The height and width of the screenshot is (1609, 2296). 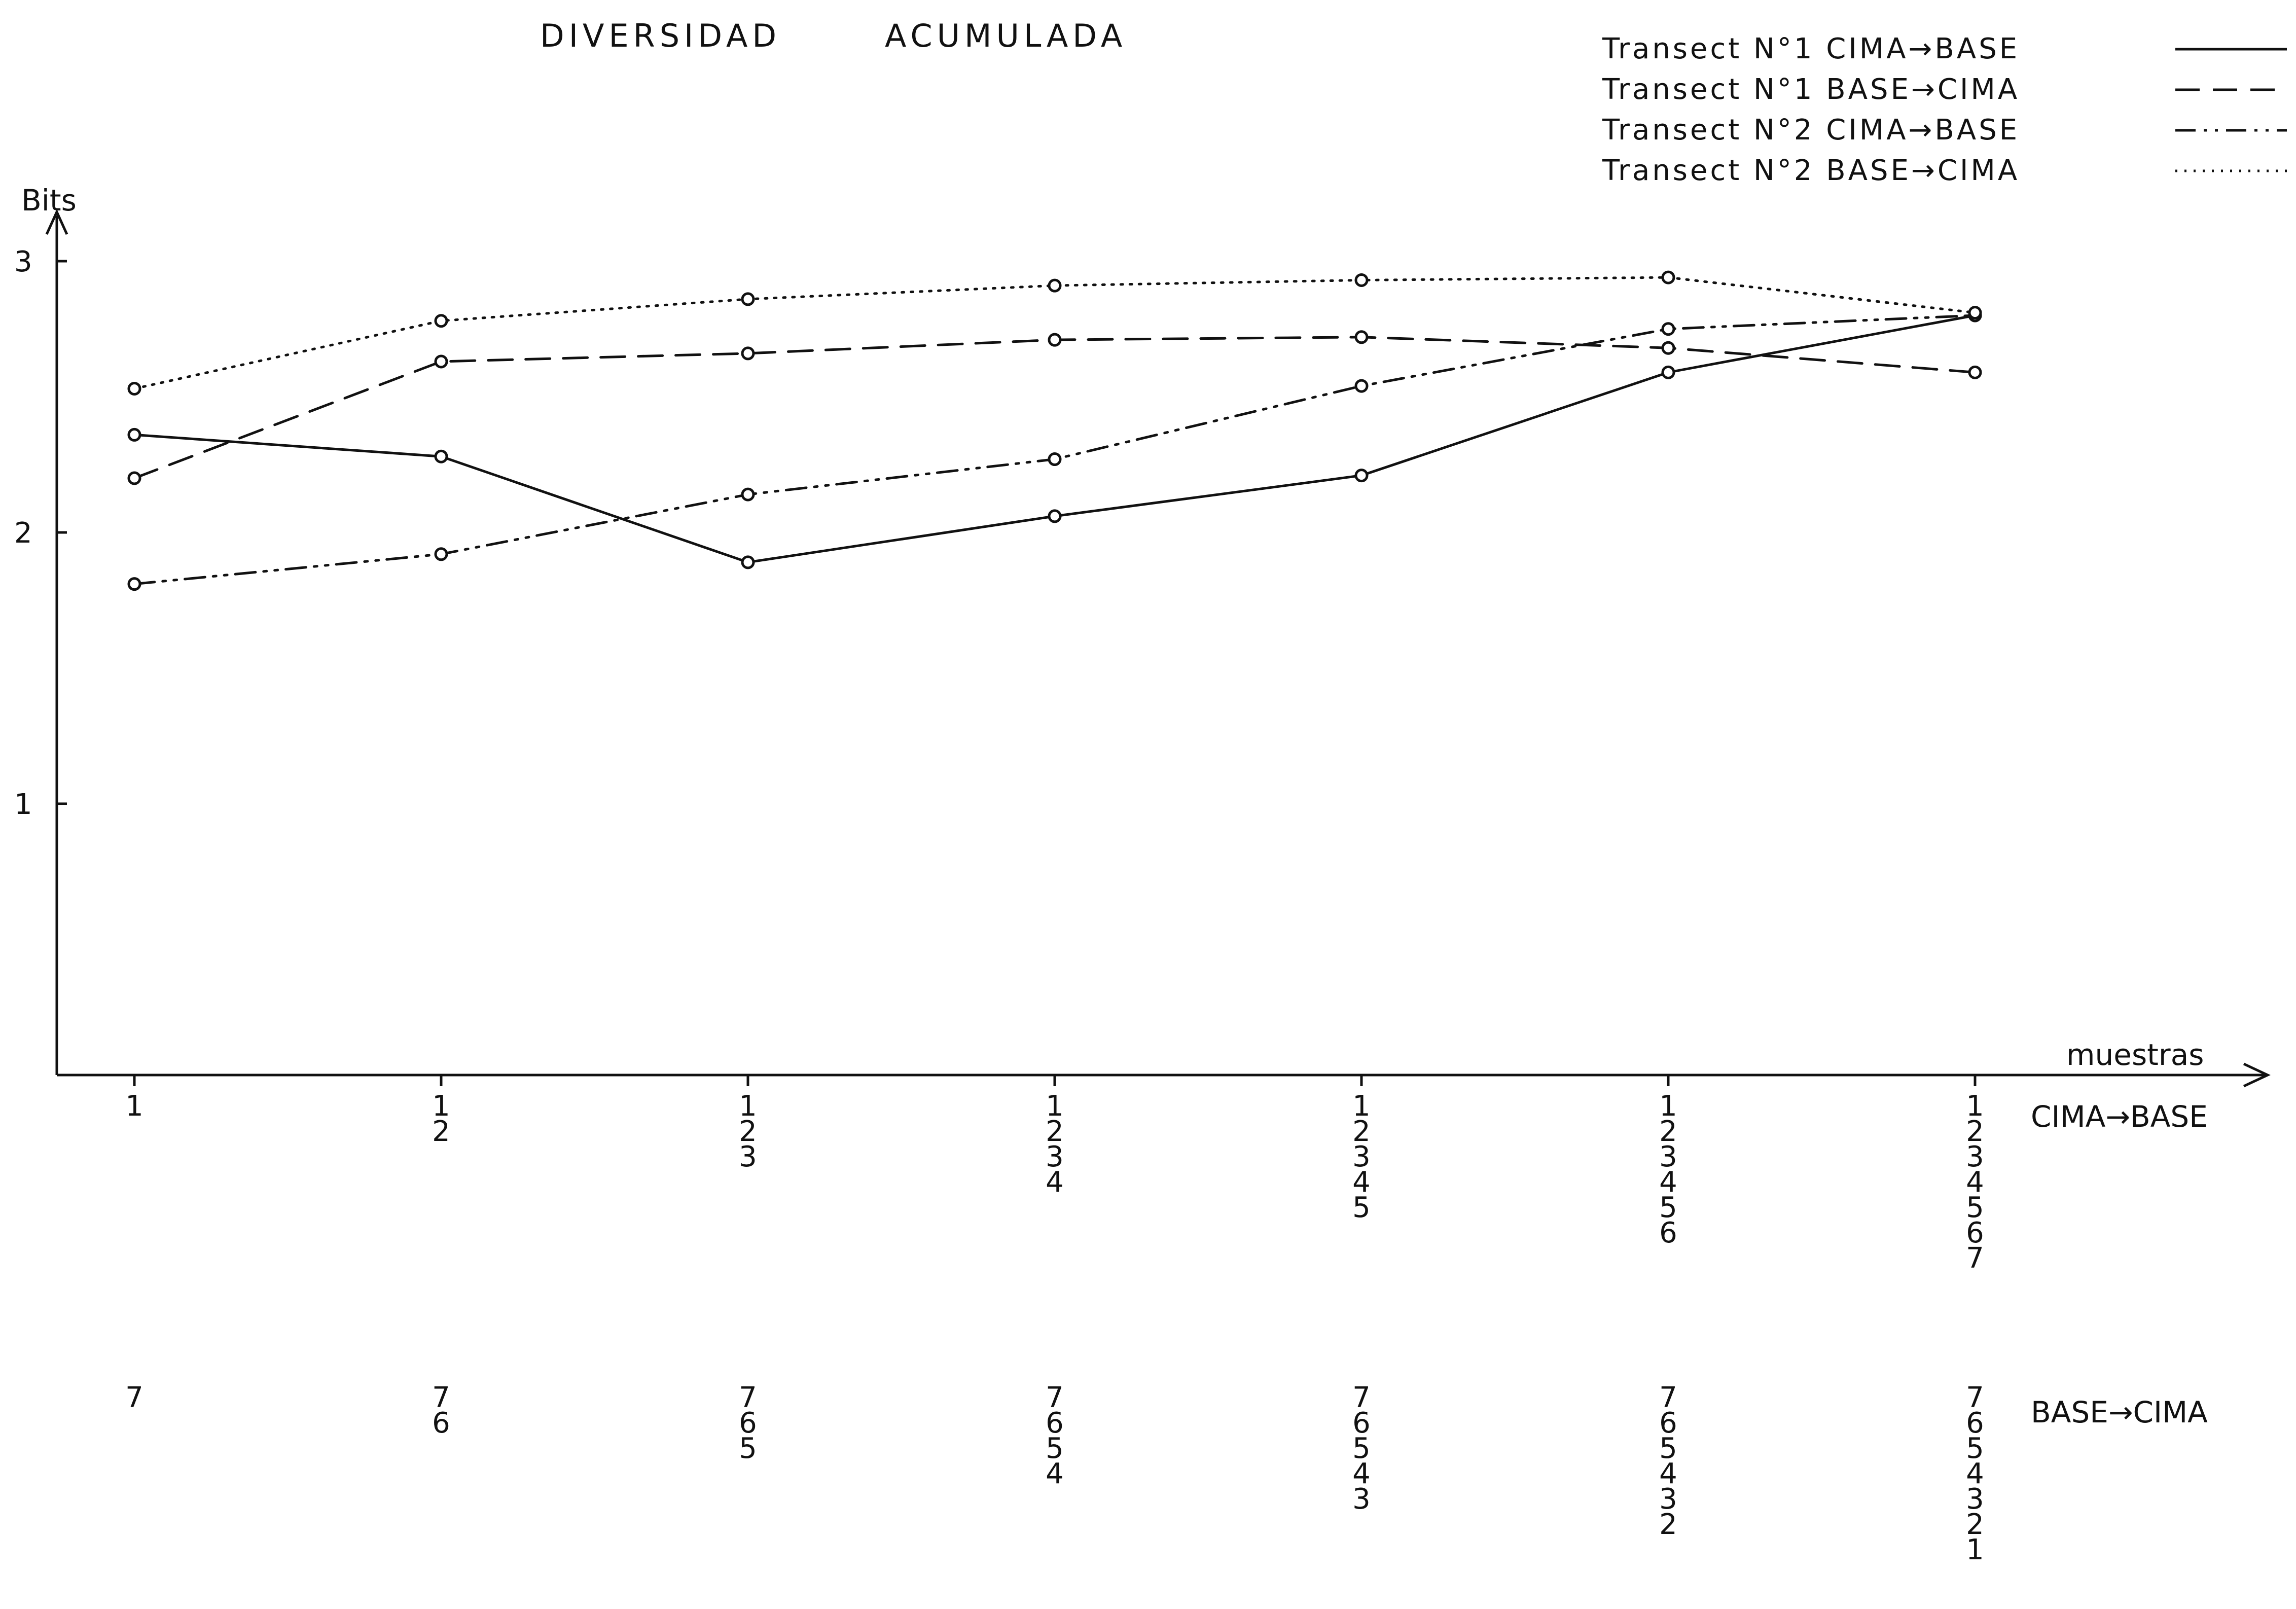 I want to click on stack-number-cima-base: 6, so click(x=1668, y=1233).